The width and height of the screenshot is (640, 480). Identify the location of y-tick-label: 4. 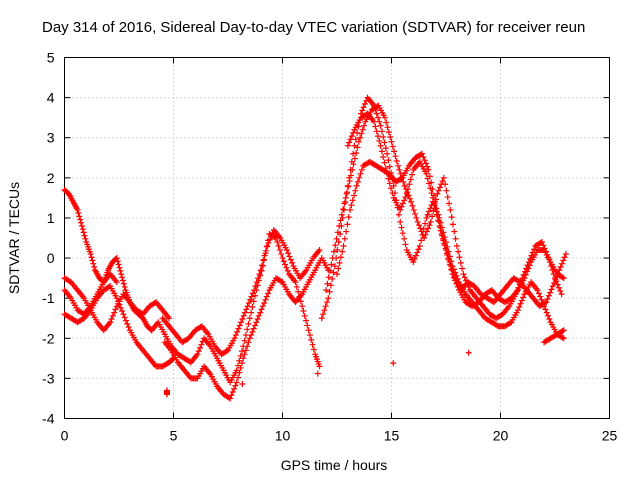
(51, 98).